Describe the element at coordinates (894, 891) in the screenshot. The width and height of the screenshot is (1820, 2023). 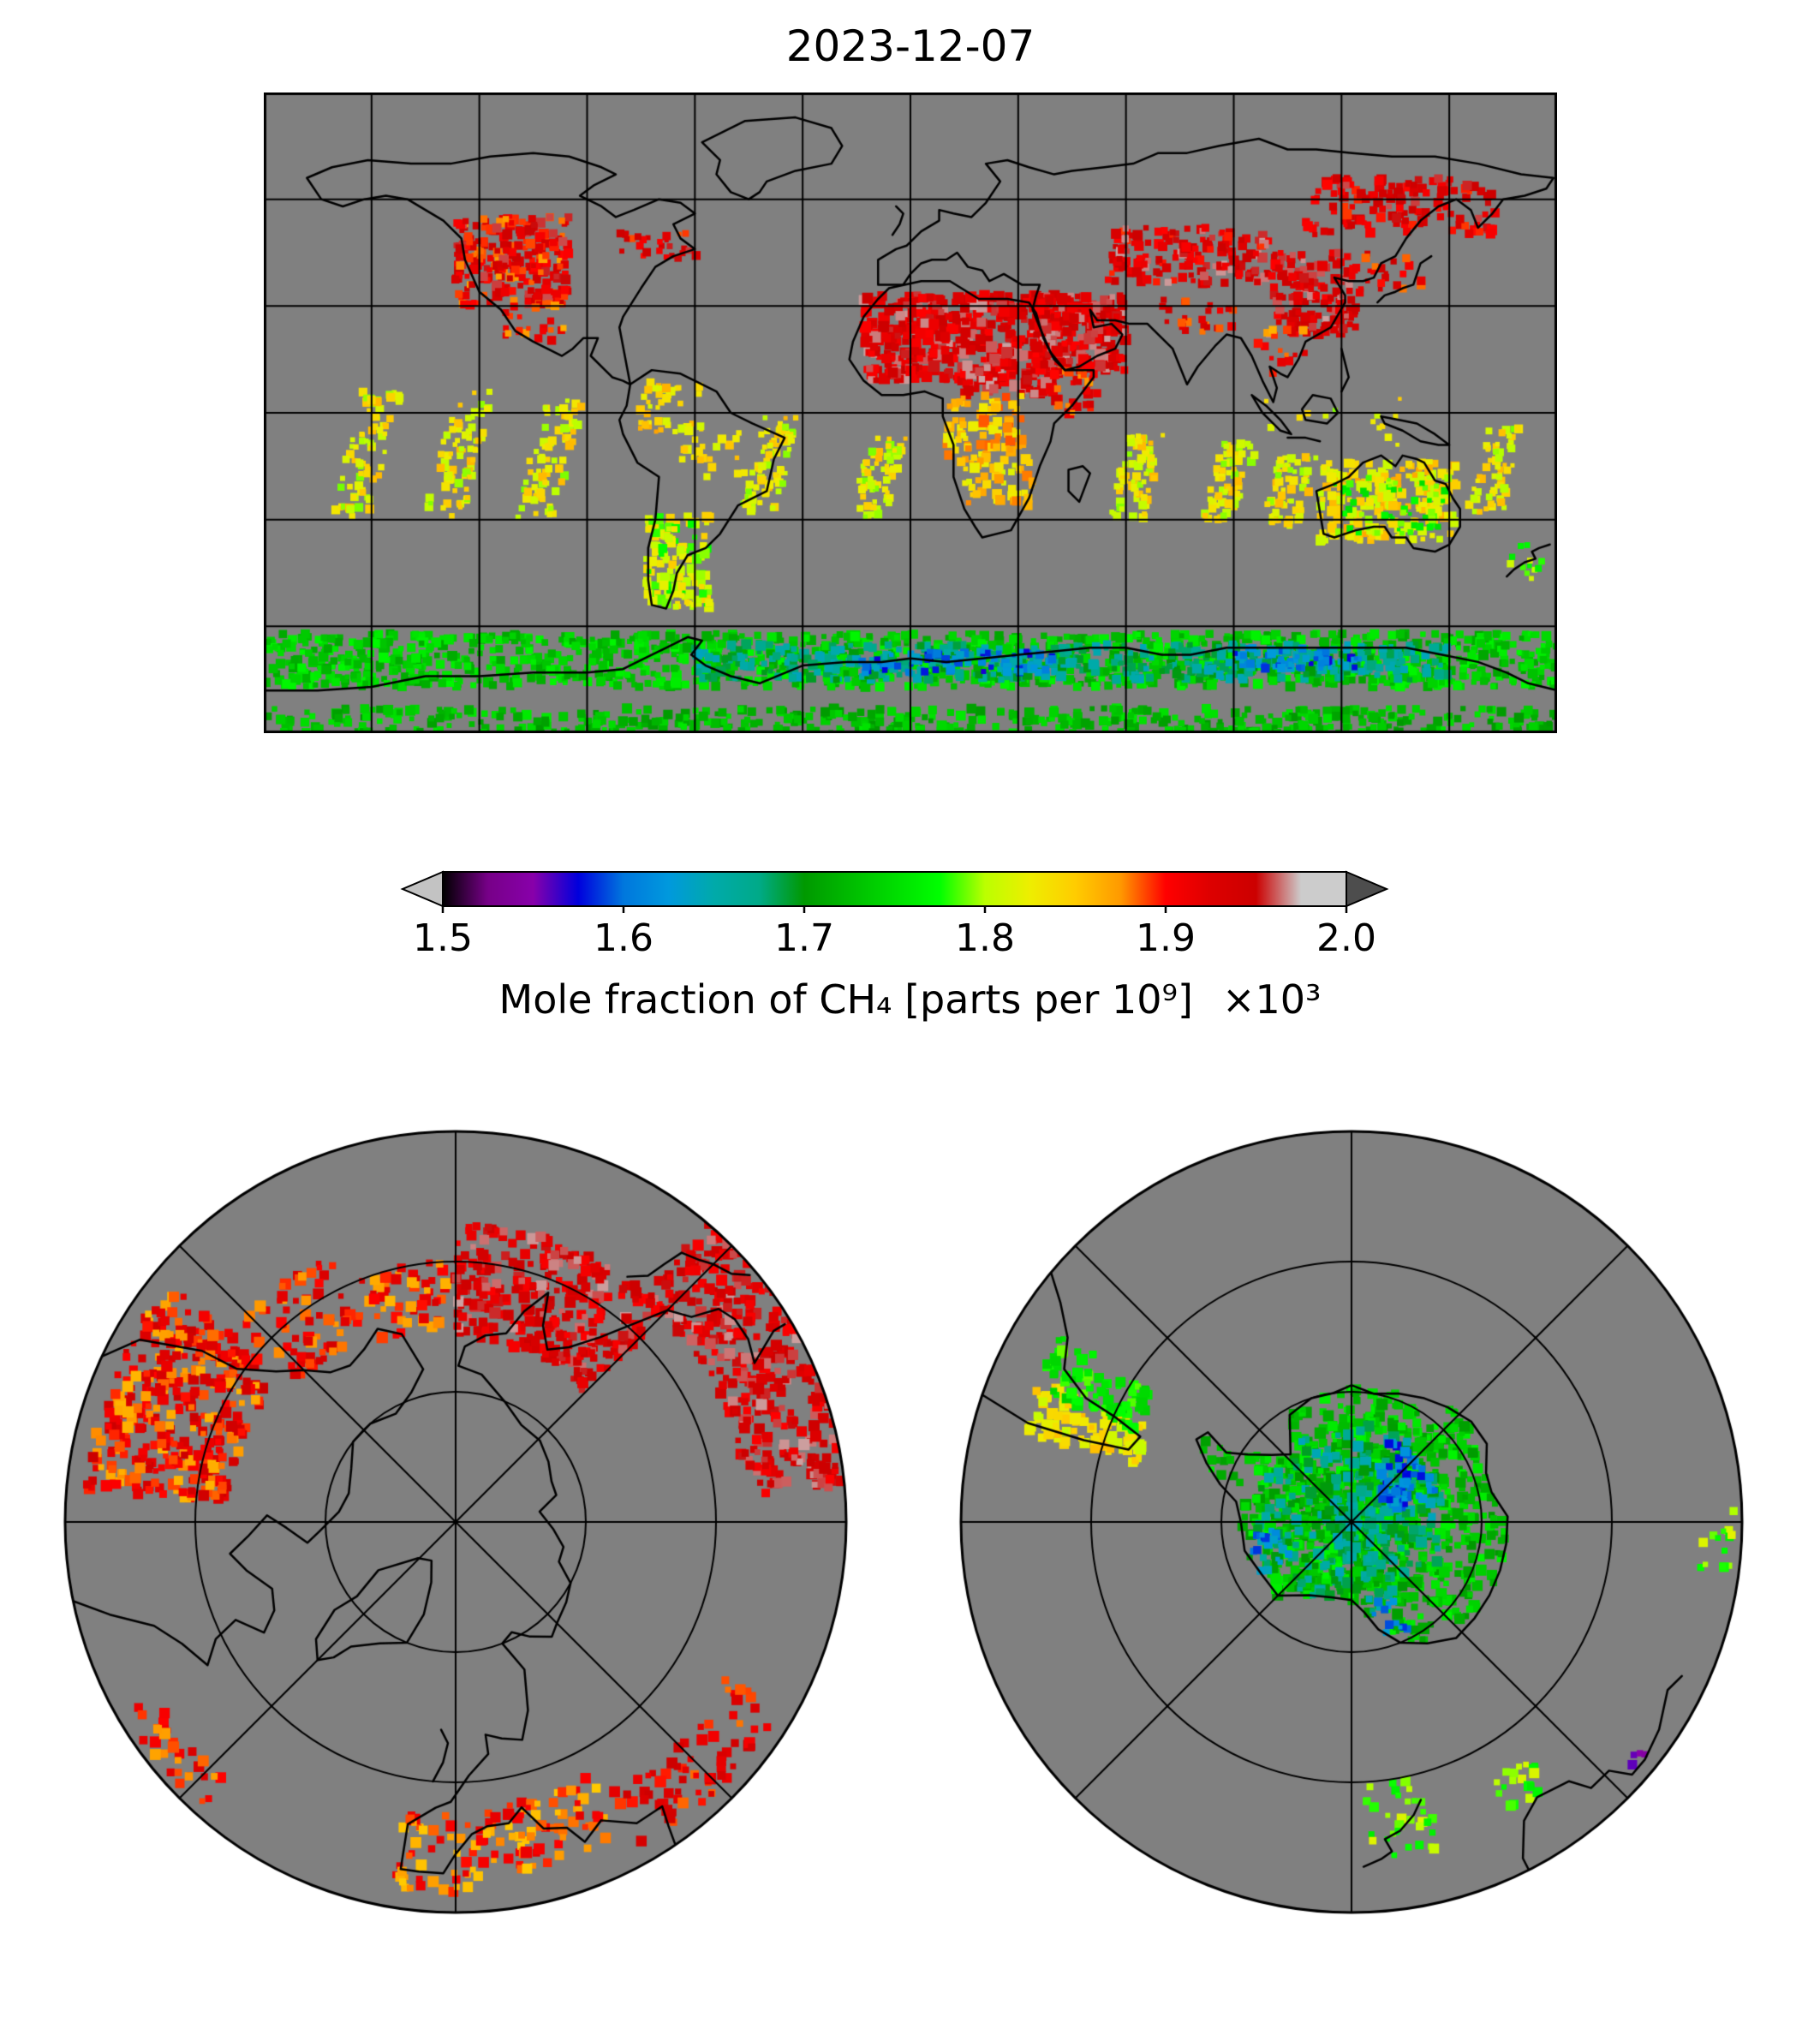
I see `colorbar` at that location.